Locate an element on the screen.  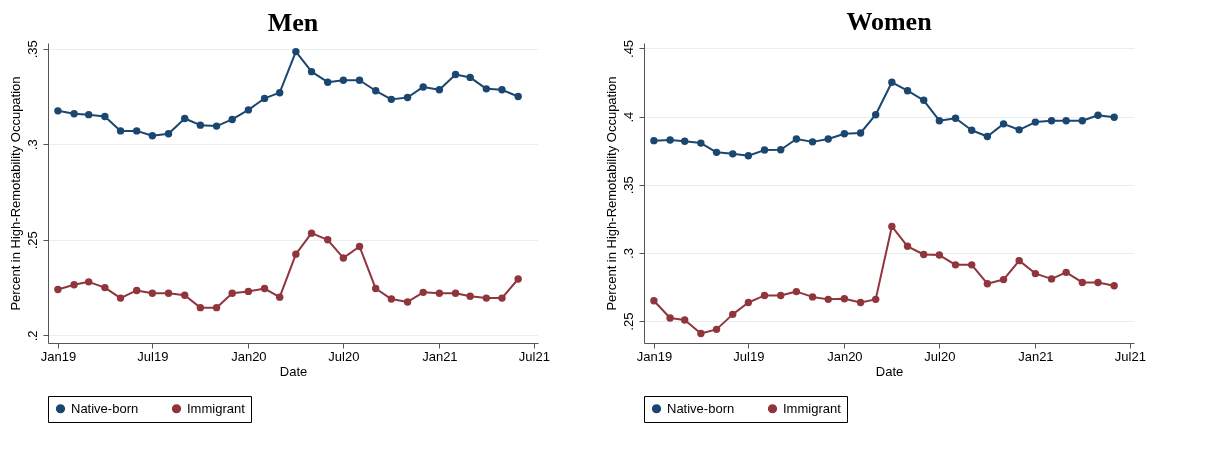
y-tick-label: .4 is located at coordinates (628, 117).